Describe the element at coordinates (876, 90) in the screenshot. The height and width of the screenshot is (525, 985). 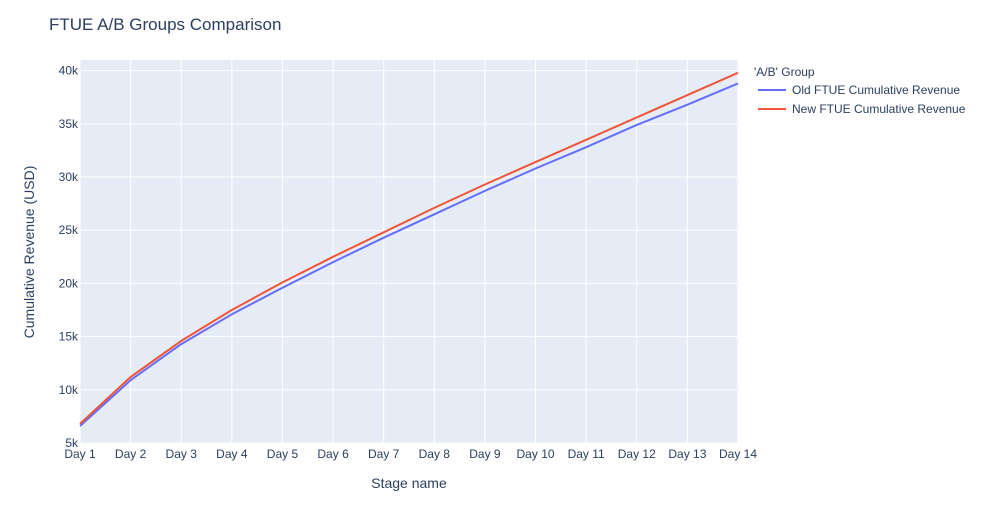
I see `legend-label: Old FTUE Cumulative Revenue` at that location.